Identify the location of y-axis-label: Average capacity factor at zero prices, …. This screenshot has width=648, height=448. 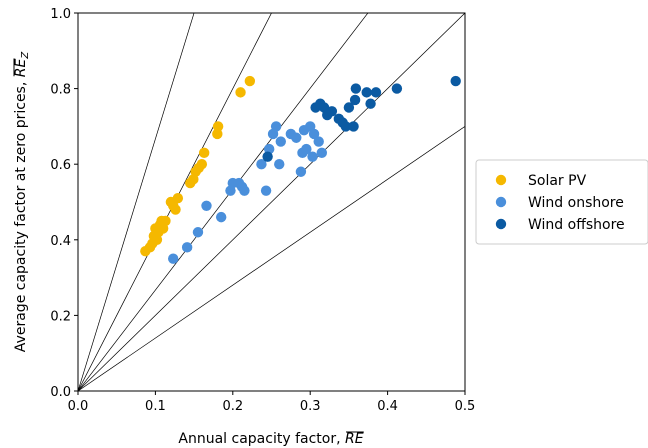
(22, 202).